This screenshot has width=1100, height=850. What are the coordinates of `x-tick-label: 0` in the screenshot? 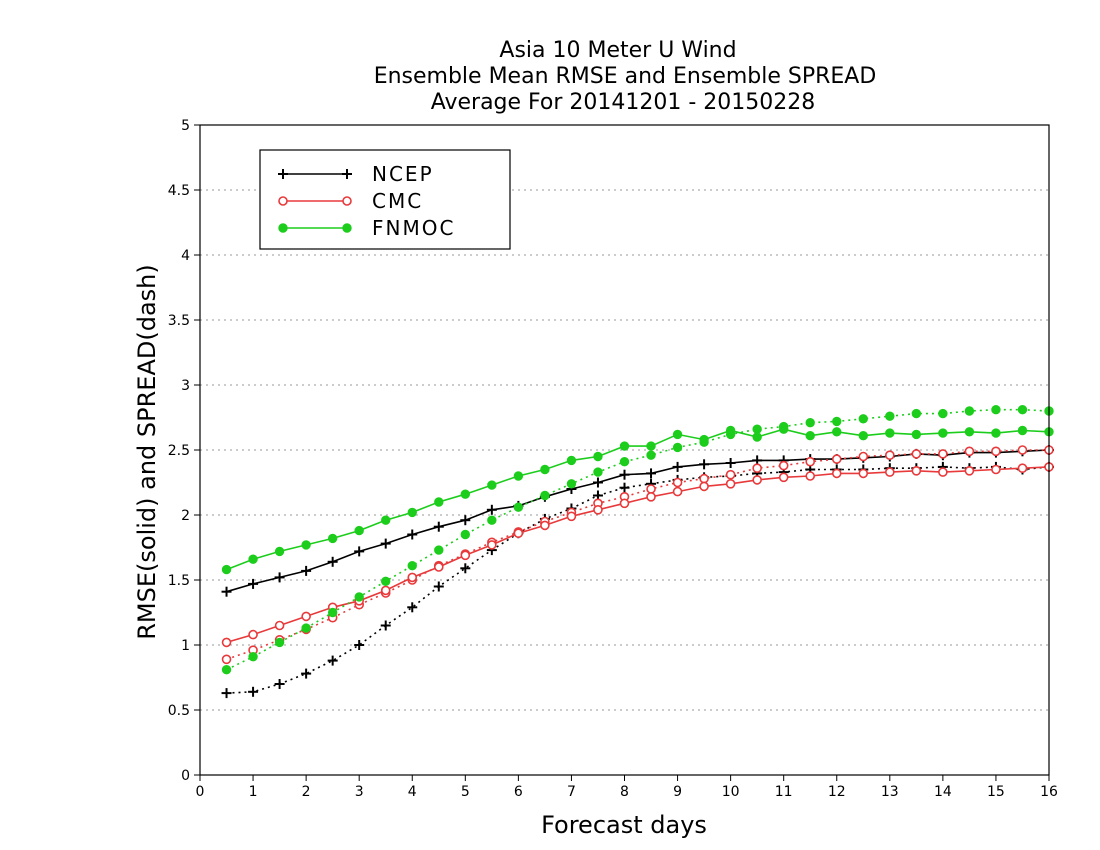 It's located at (200, 792).